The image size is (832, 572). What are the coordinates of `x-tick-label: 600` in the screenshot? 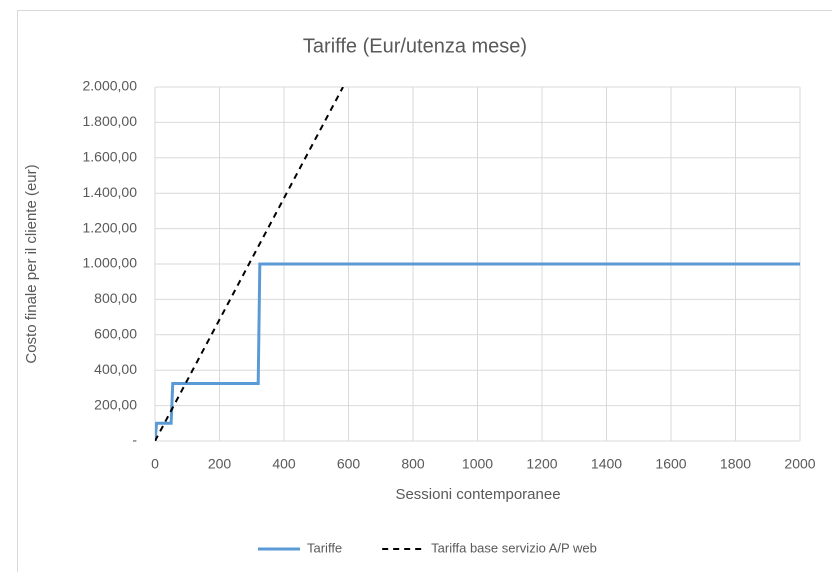 It's located at (349, 464).